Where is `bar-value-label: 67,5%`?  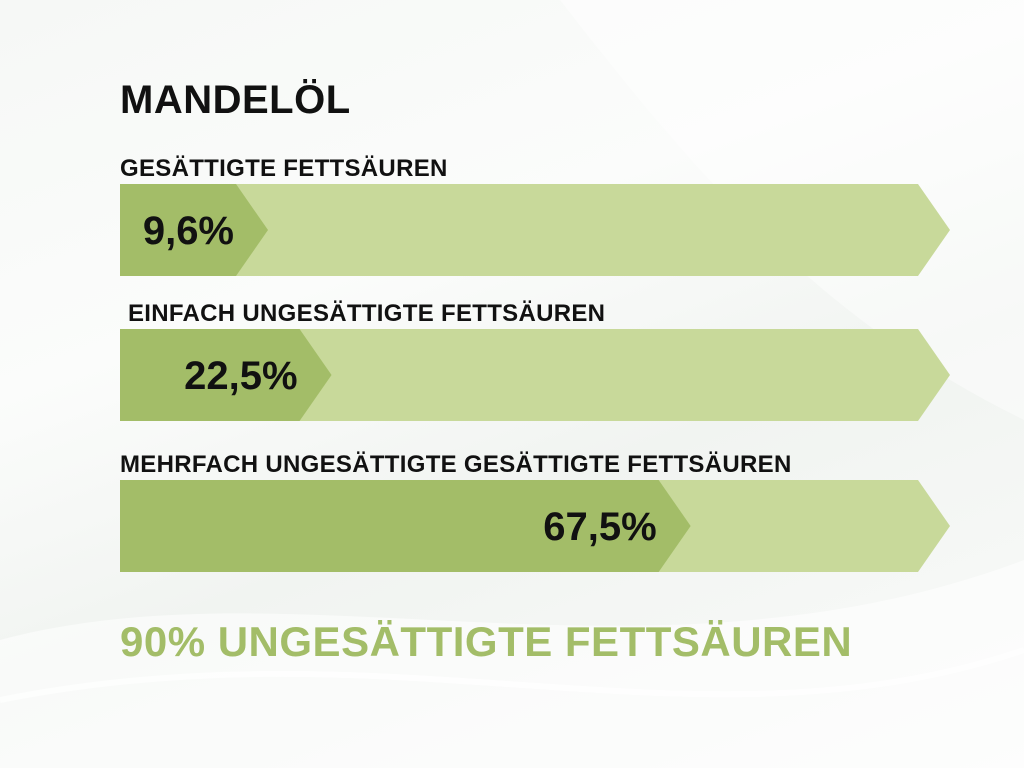 bar-value-label: 67,5% is located at coordinates (599, 527).